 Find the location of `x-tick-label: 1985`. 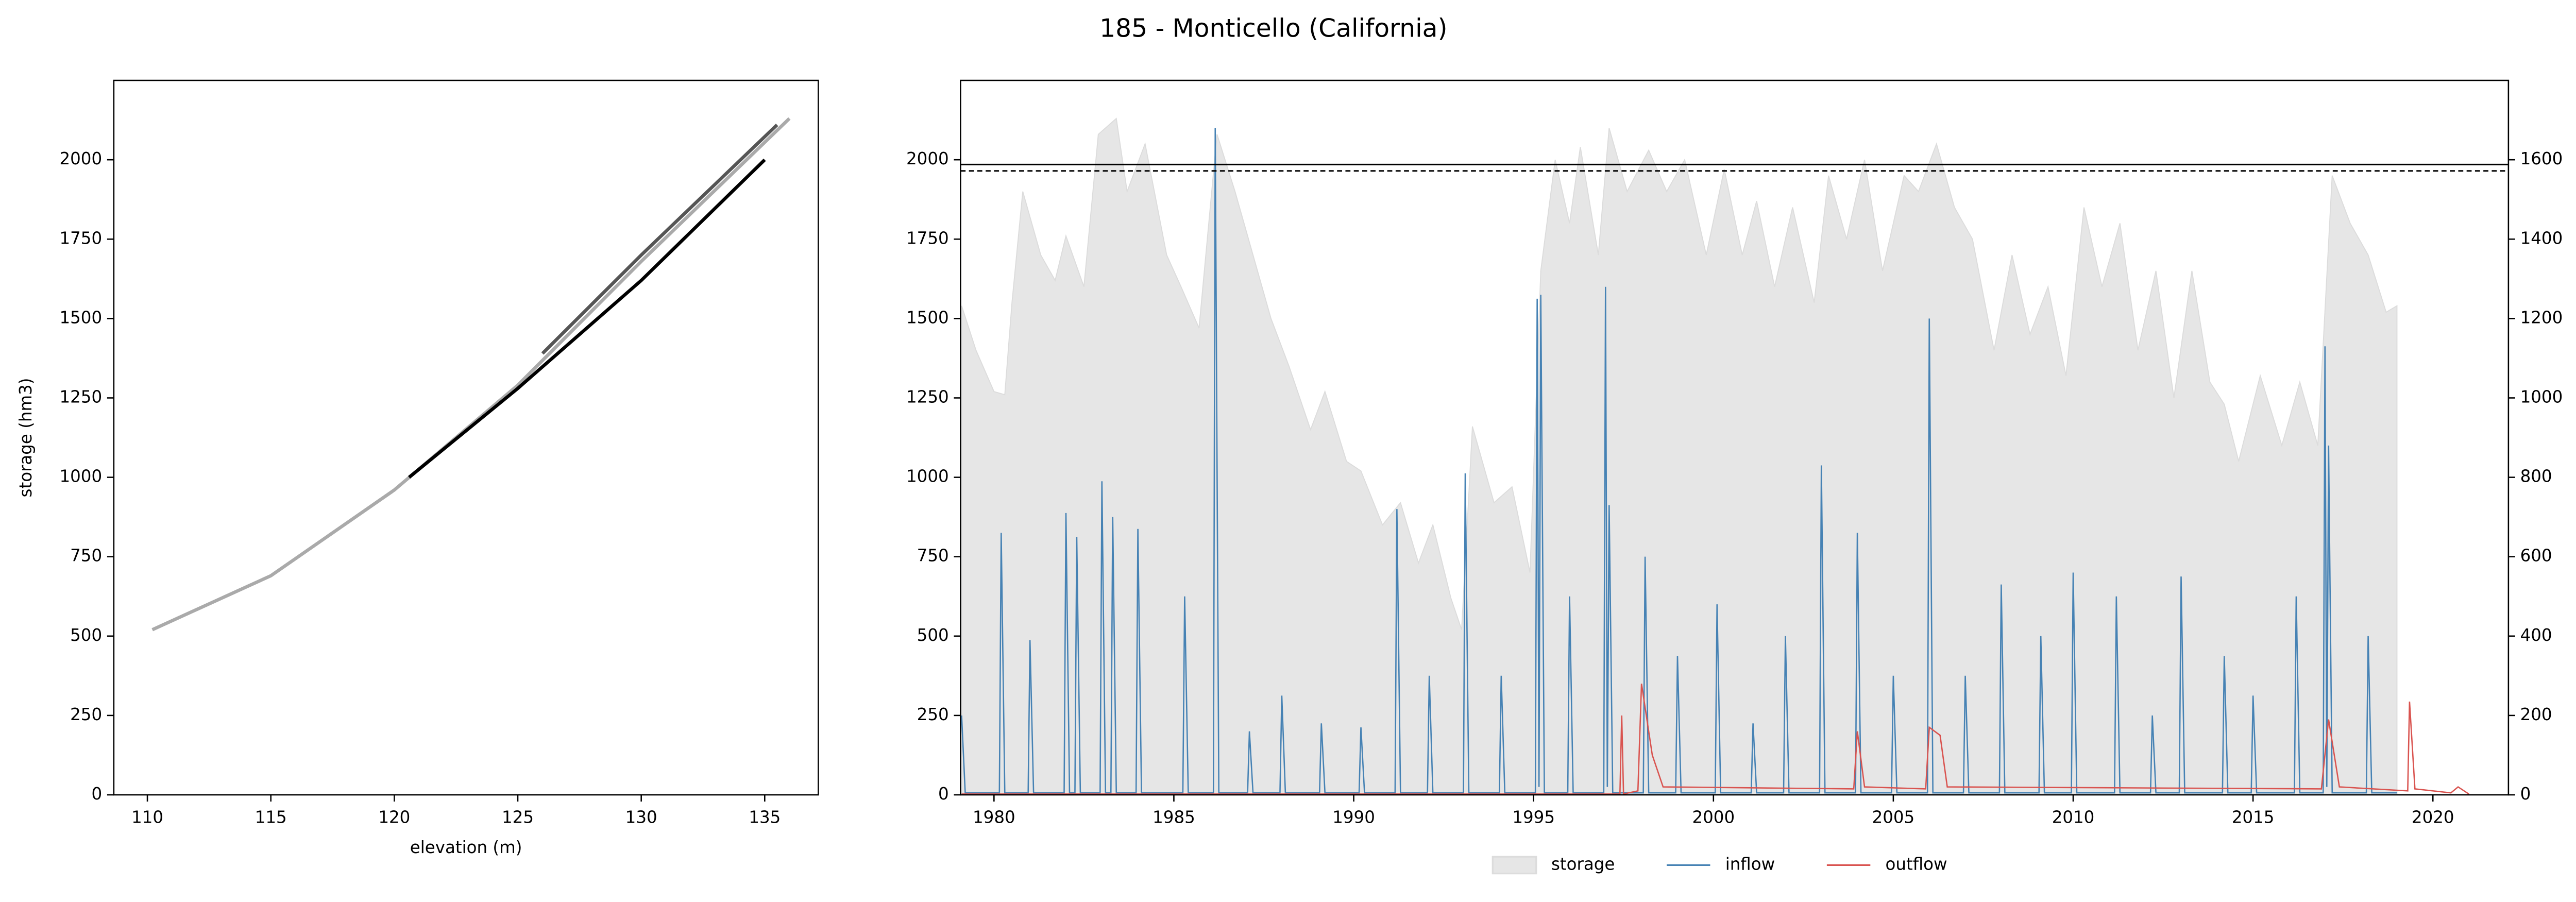

x-tick-label: 1985 is located at coordinates (1174, 817).